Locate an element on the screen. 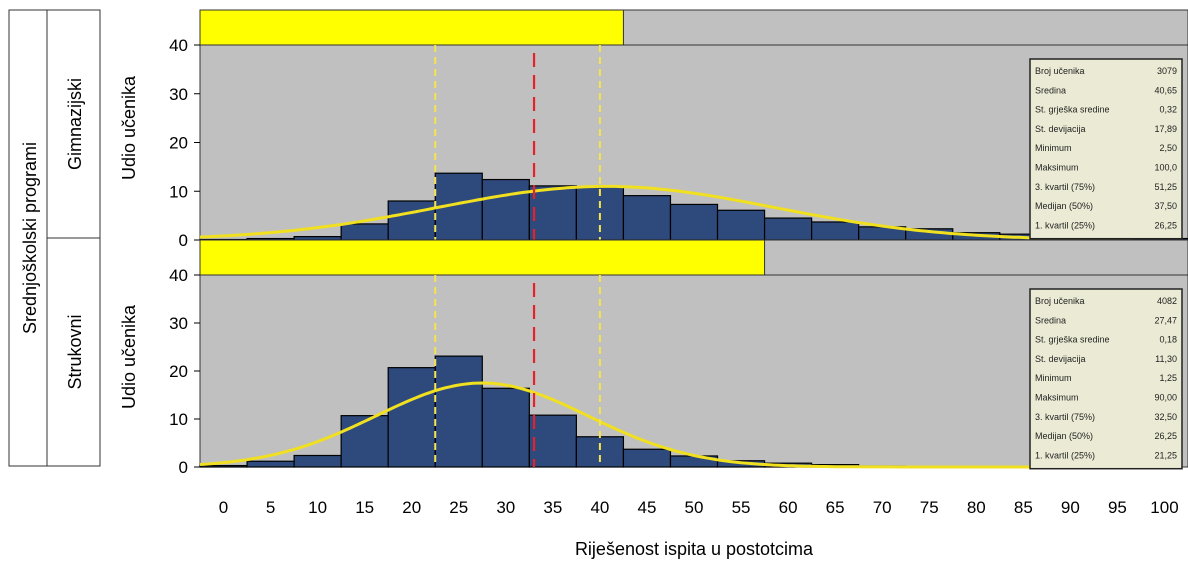 Image resolution: width=1188 pixels, height=568 pixels. stats-value: 51,25 is located at coordinates (1165, 187).